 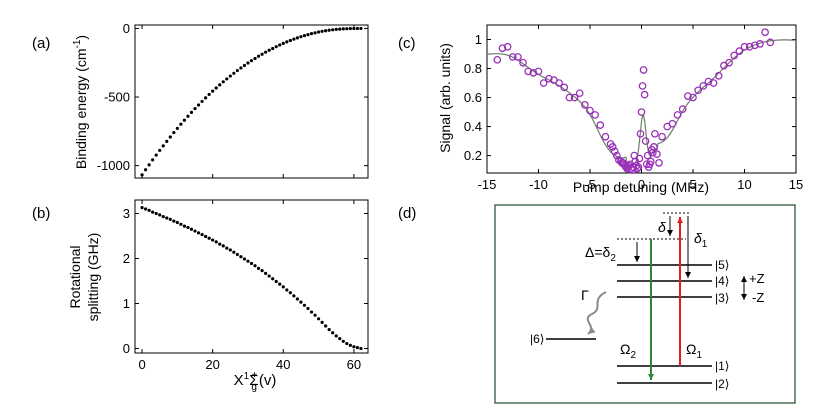 What do you see at coordinates (585, 295) in the screenshot?
I see `gamma-label: Γ` at bounding box center [585, 295].